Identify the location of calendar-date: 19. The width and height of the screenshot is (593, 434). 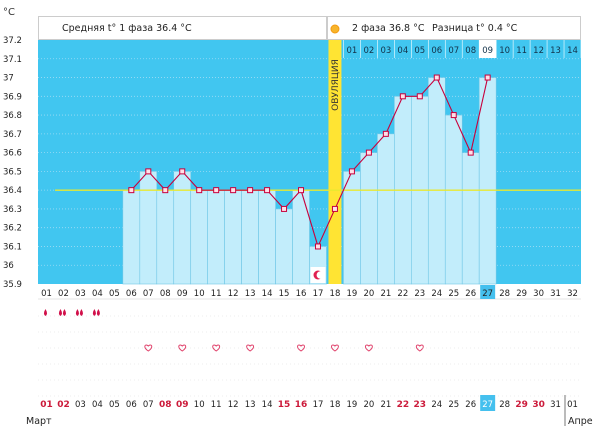
(352, 405).